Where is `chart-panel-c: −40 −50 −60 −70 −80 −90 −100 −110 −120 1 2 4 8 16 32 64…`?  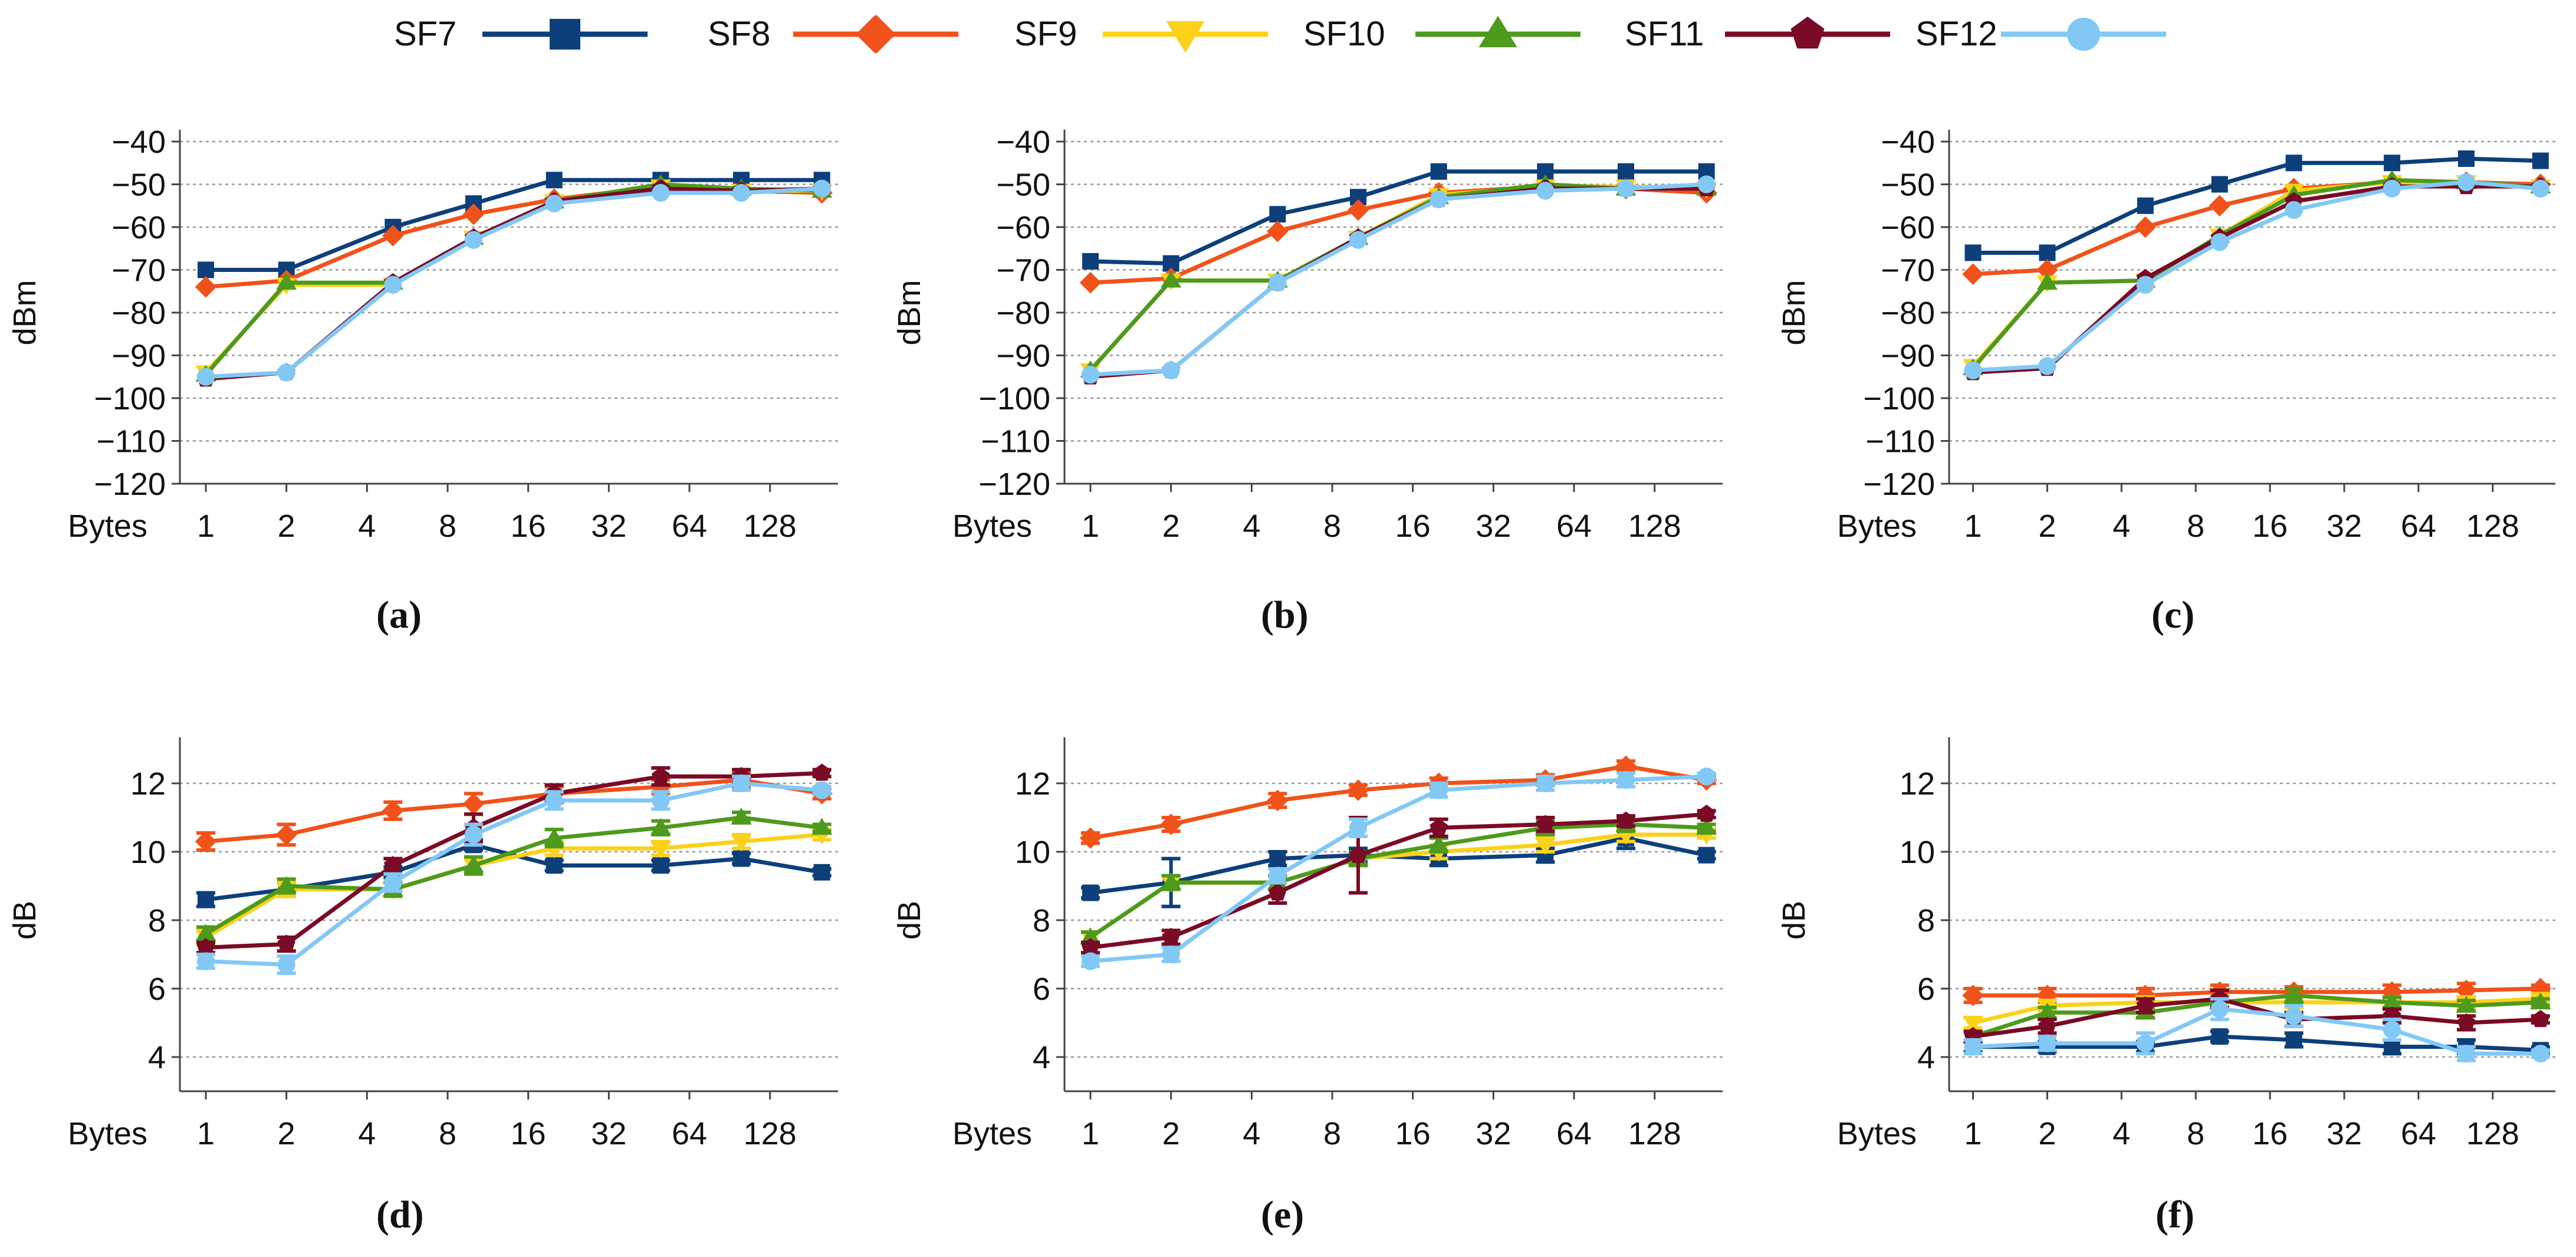 chart-panel-c: −40 −50 −60 −70 −80 −90 −100 −110 −120 1 2 4 8 16 32 64… is located at coordinates (2165, 334).